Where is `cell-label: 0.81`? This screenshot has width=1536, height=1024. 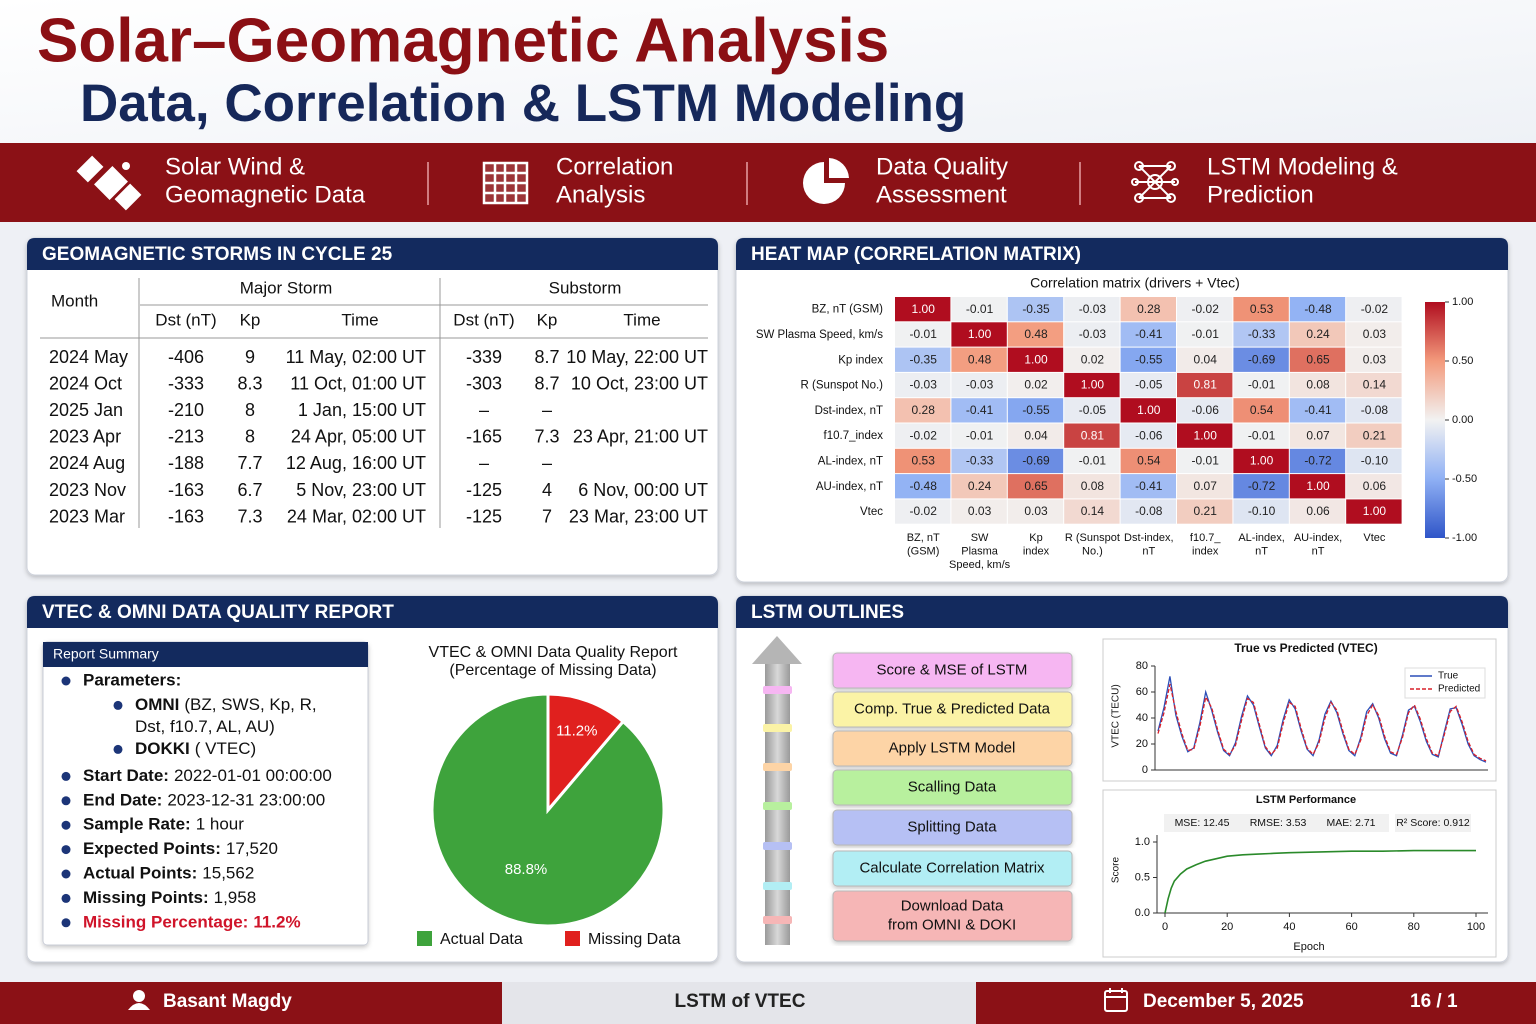 cell-label: 0.81 is located at coordinates (1093, 435).